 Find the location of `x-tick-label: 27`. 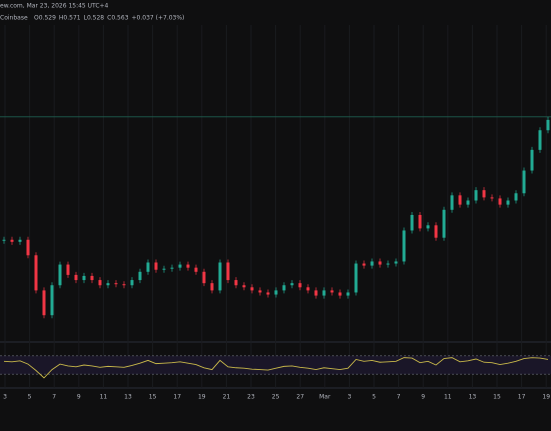

x-tick-label: 27 is located at coordinates (300, 397).